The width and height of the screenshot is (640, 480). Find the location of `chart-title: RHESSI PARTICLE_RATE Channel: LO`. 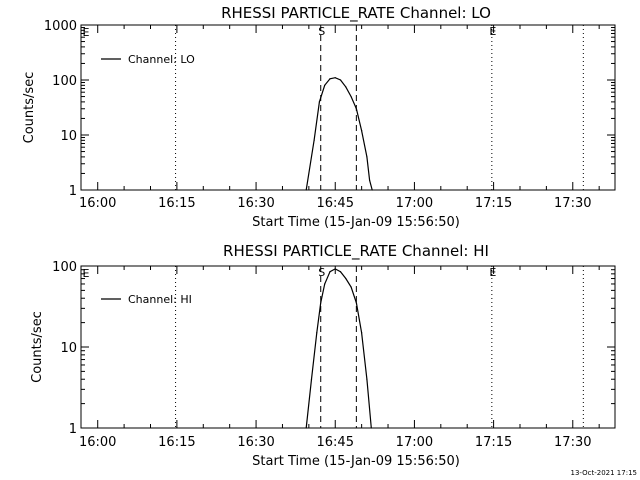

chart-title: RHESSI PARTICLE_RATE Channel: LO is located at coordinates (356, 13).